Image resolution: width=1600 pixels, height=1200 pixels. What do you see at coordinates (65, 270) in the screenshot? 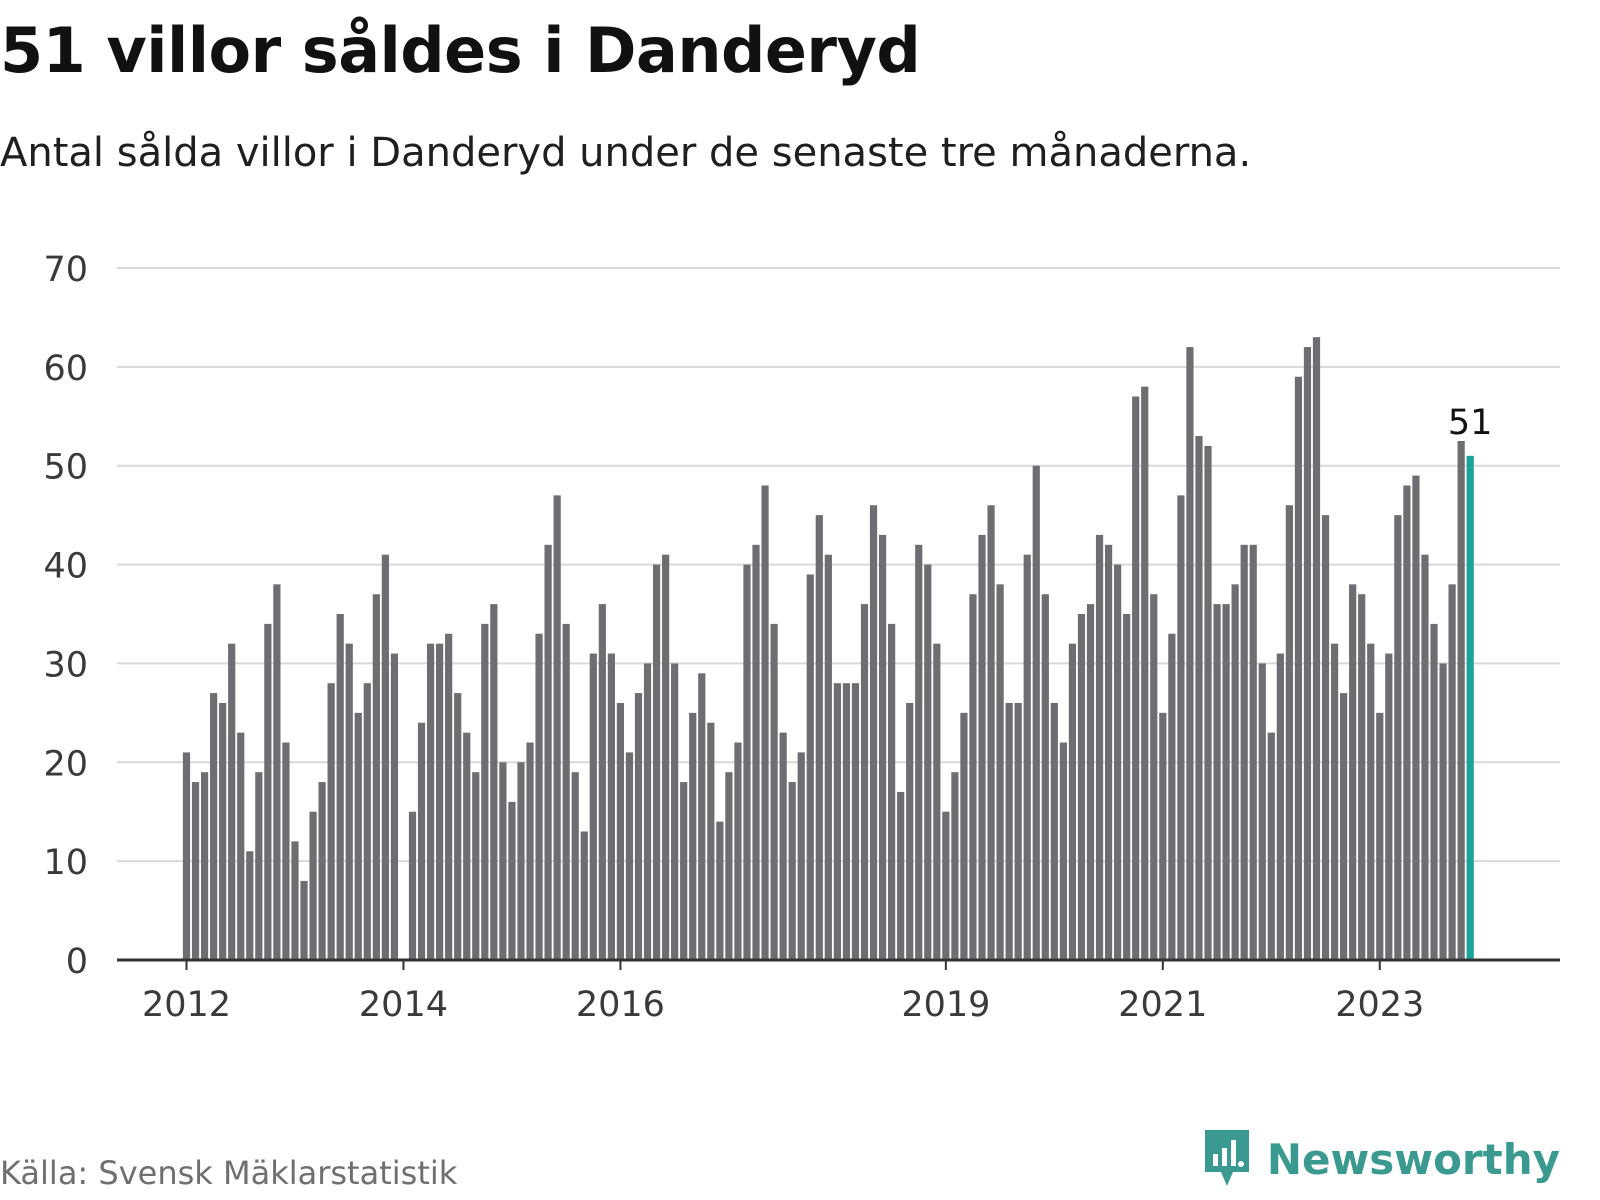
I see `y-tick-label: 70` at bounding box center [65, 270].